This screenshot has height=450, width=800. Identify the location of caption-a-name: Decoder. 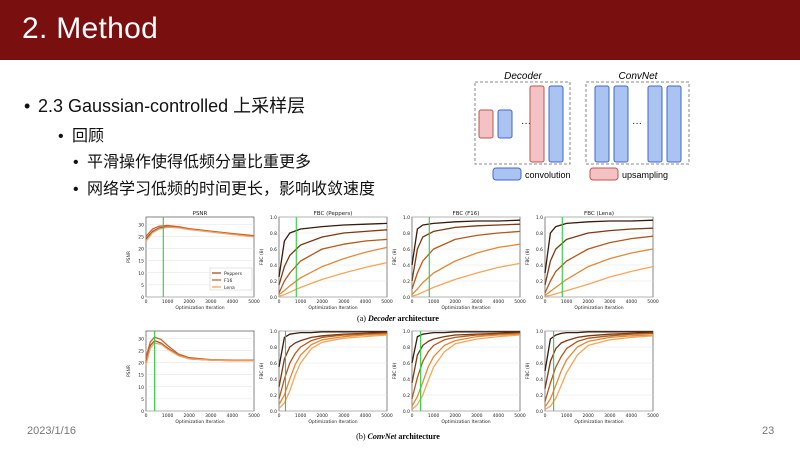
(381, 318).